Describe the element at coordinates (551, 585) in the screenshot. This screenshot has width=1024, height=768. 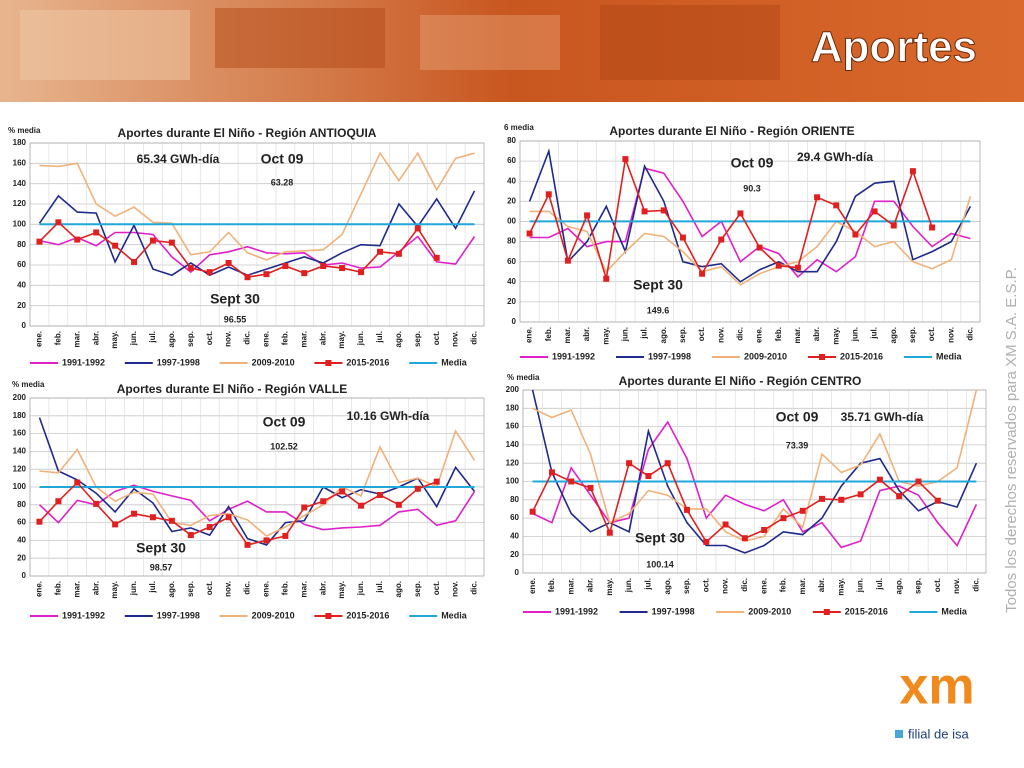
I see `x-tick-label: feb.` at that location.